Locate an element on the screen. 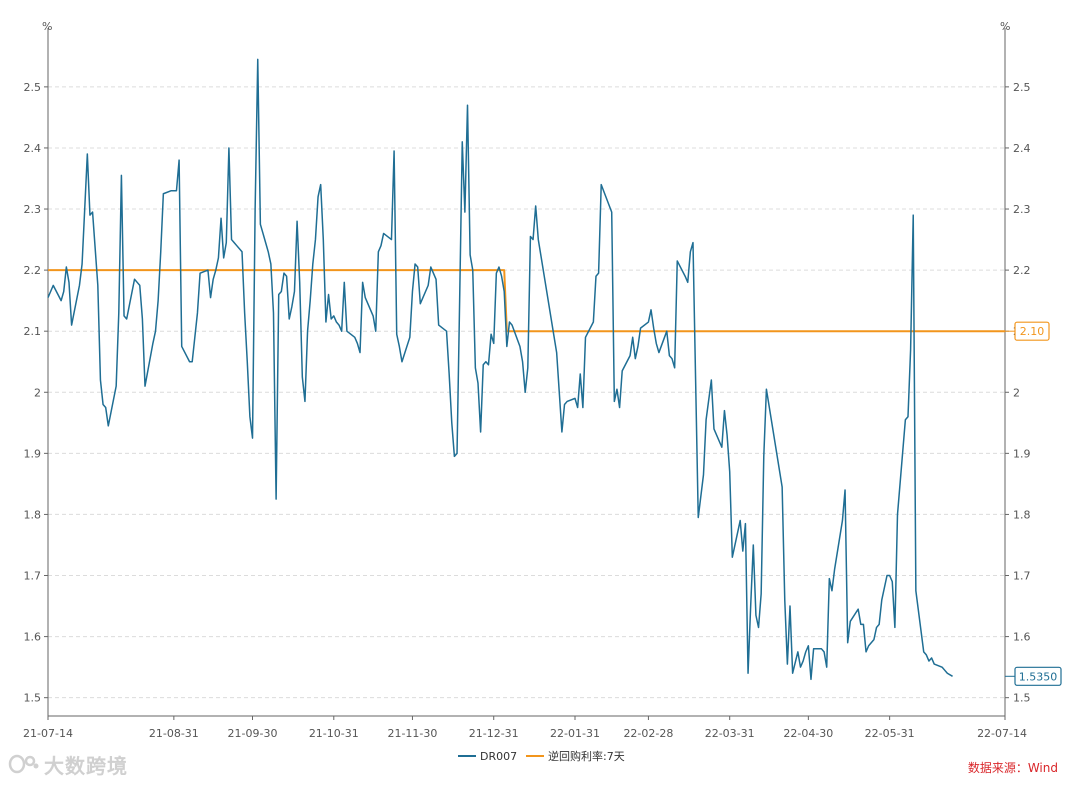 The height and width of the screenshot is (785, 1080). watermark: 大数跨境 is located at coordinates (68, 764).